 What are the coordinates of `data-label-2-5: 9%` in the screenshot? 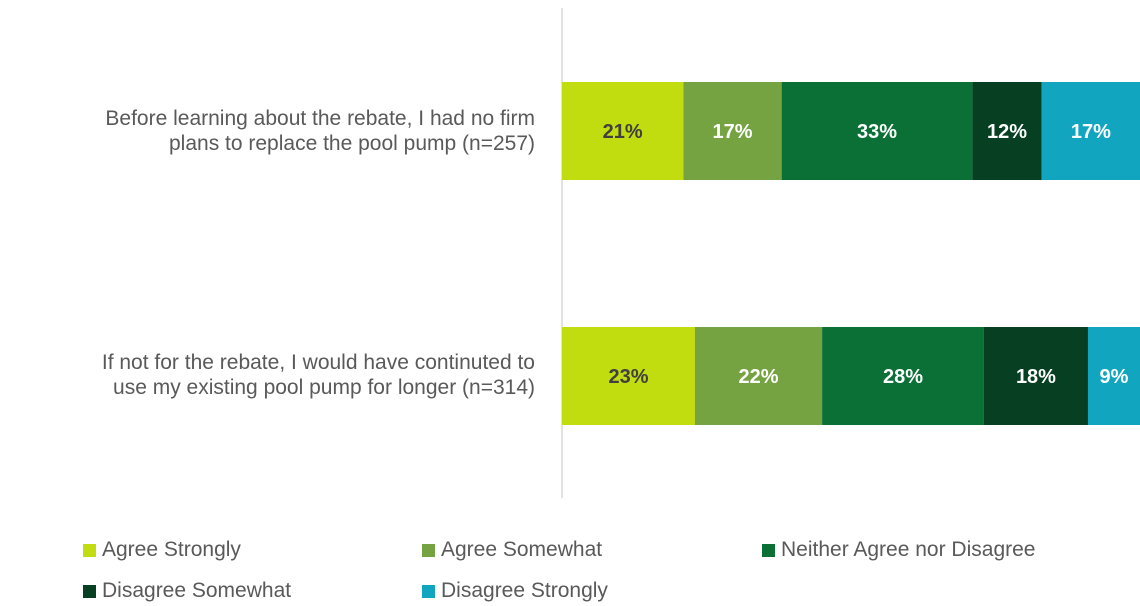 It's located at (1114, 377).